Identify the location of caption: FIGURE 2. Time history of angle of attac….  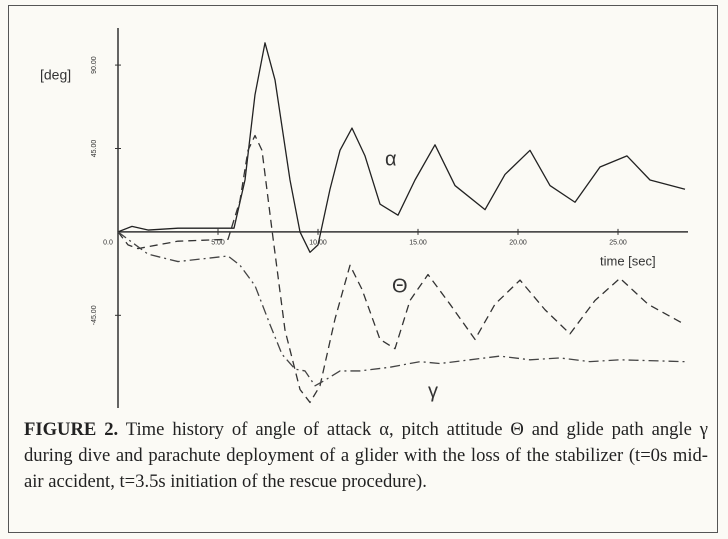
(366, 456).